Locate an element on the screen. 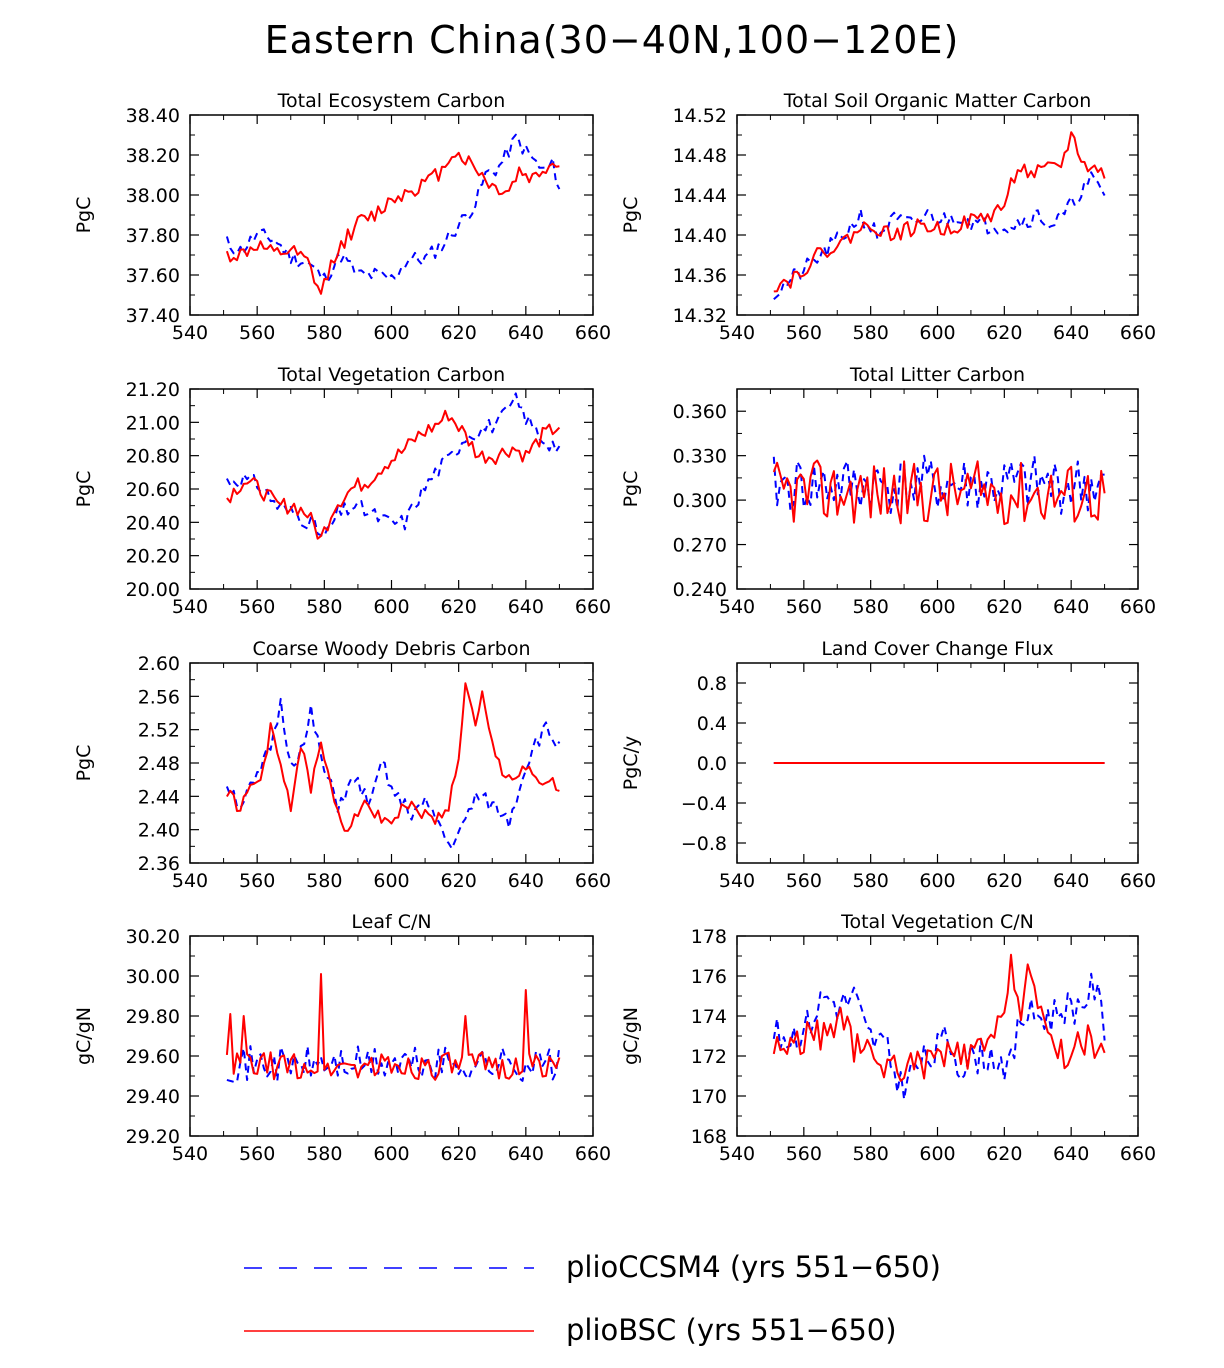  panel-total-litter-carbon-xtick-label: 640 is located at coordinates (1071, 607).